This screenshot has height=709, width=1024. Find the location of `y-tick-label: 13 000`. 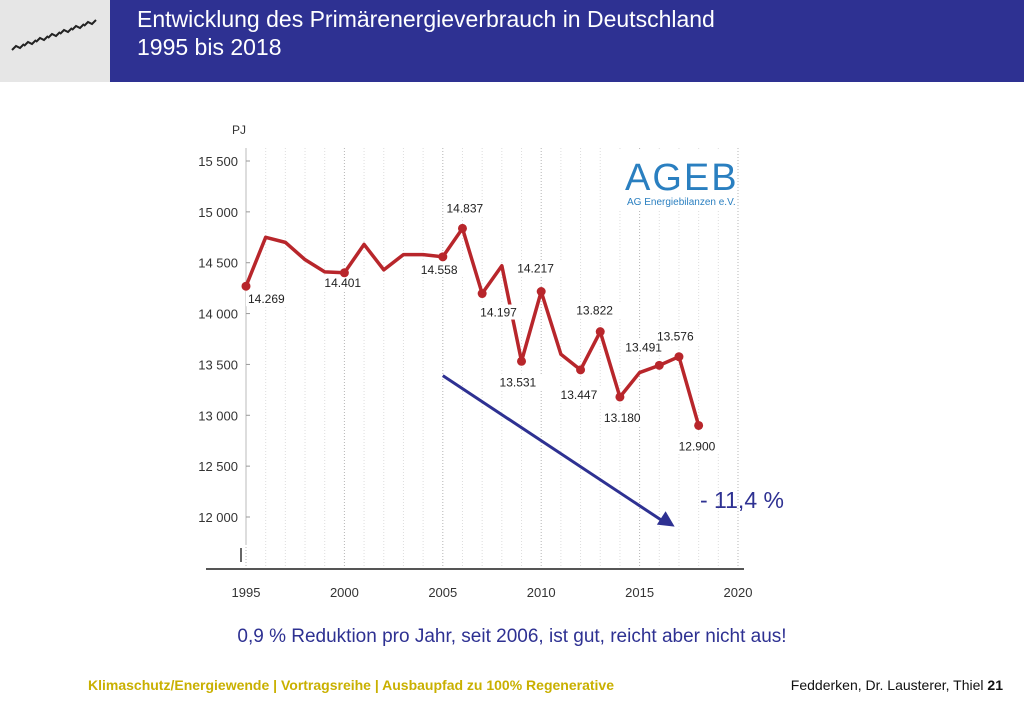

y-tick-label: 13 000 is located at coordinates (218, 415).